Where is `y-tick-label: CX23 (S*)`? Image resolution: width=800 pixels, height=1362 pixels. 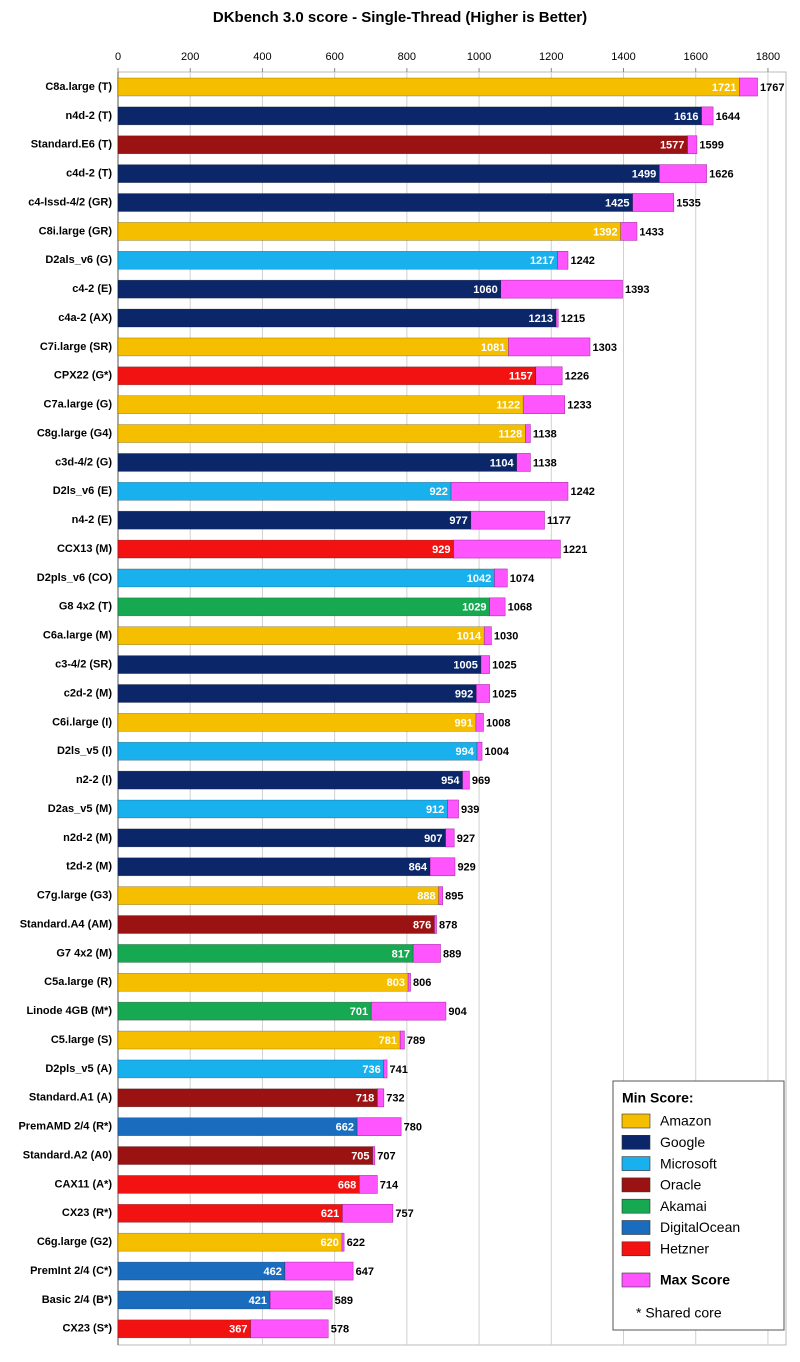 y-tick-label: CX23 (S*) is located at coordinates (87, 1329).